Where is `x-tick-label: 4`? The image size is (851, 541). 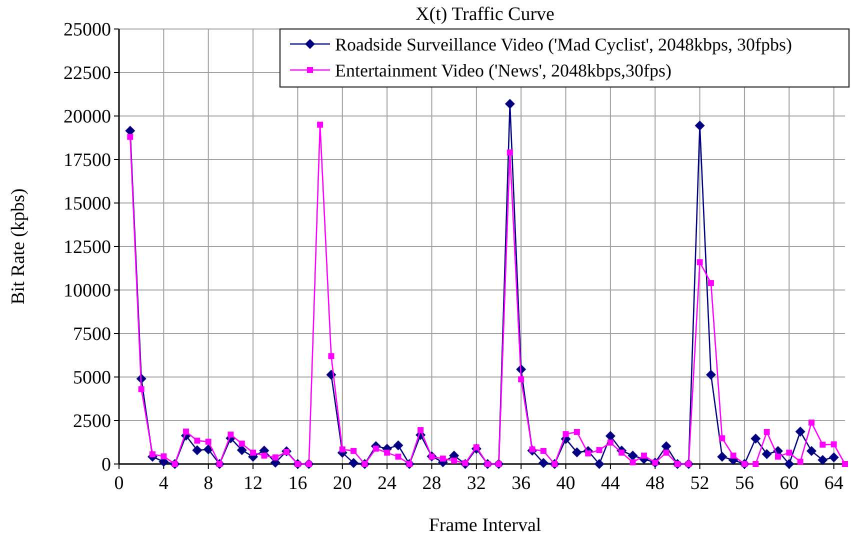 x-tick-label: 4 is located at coordinates (163, 483).